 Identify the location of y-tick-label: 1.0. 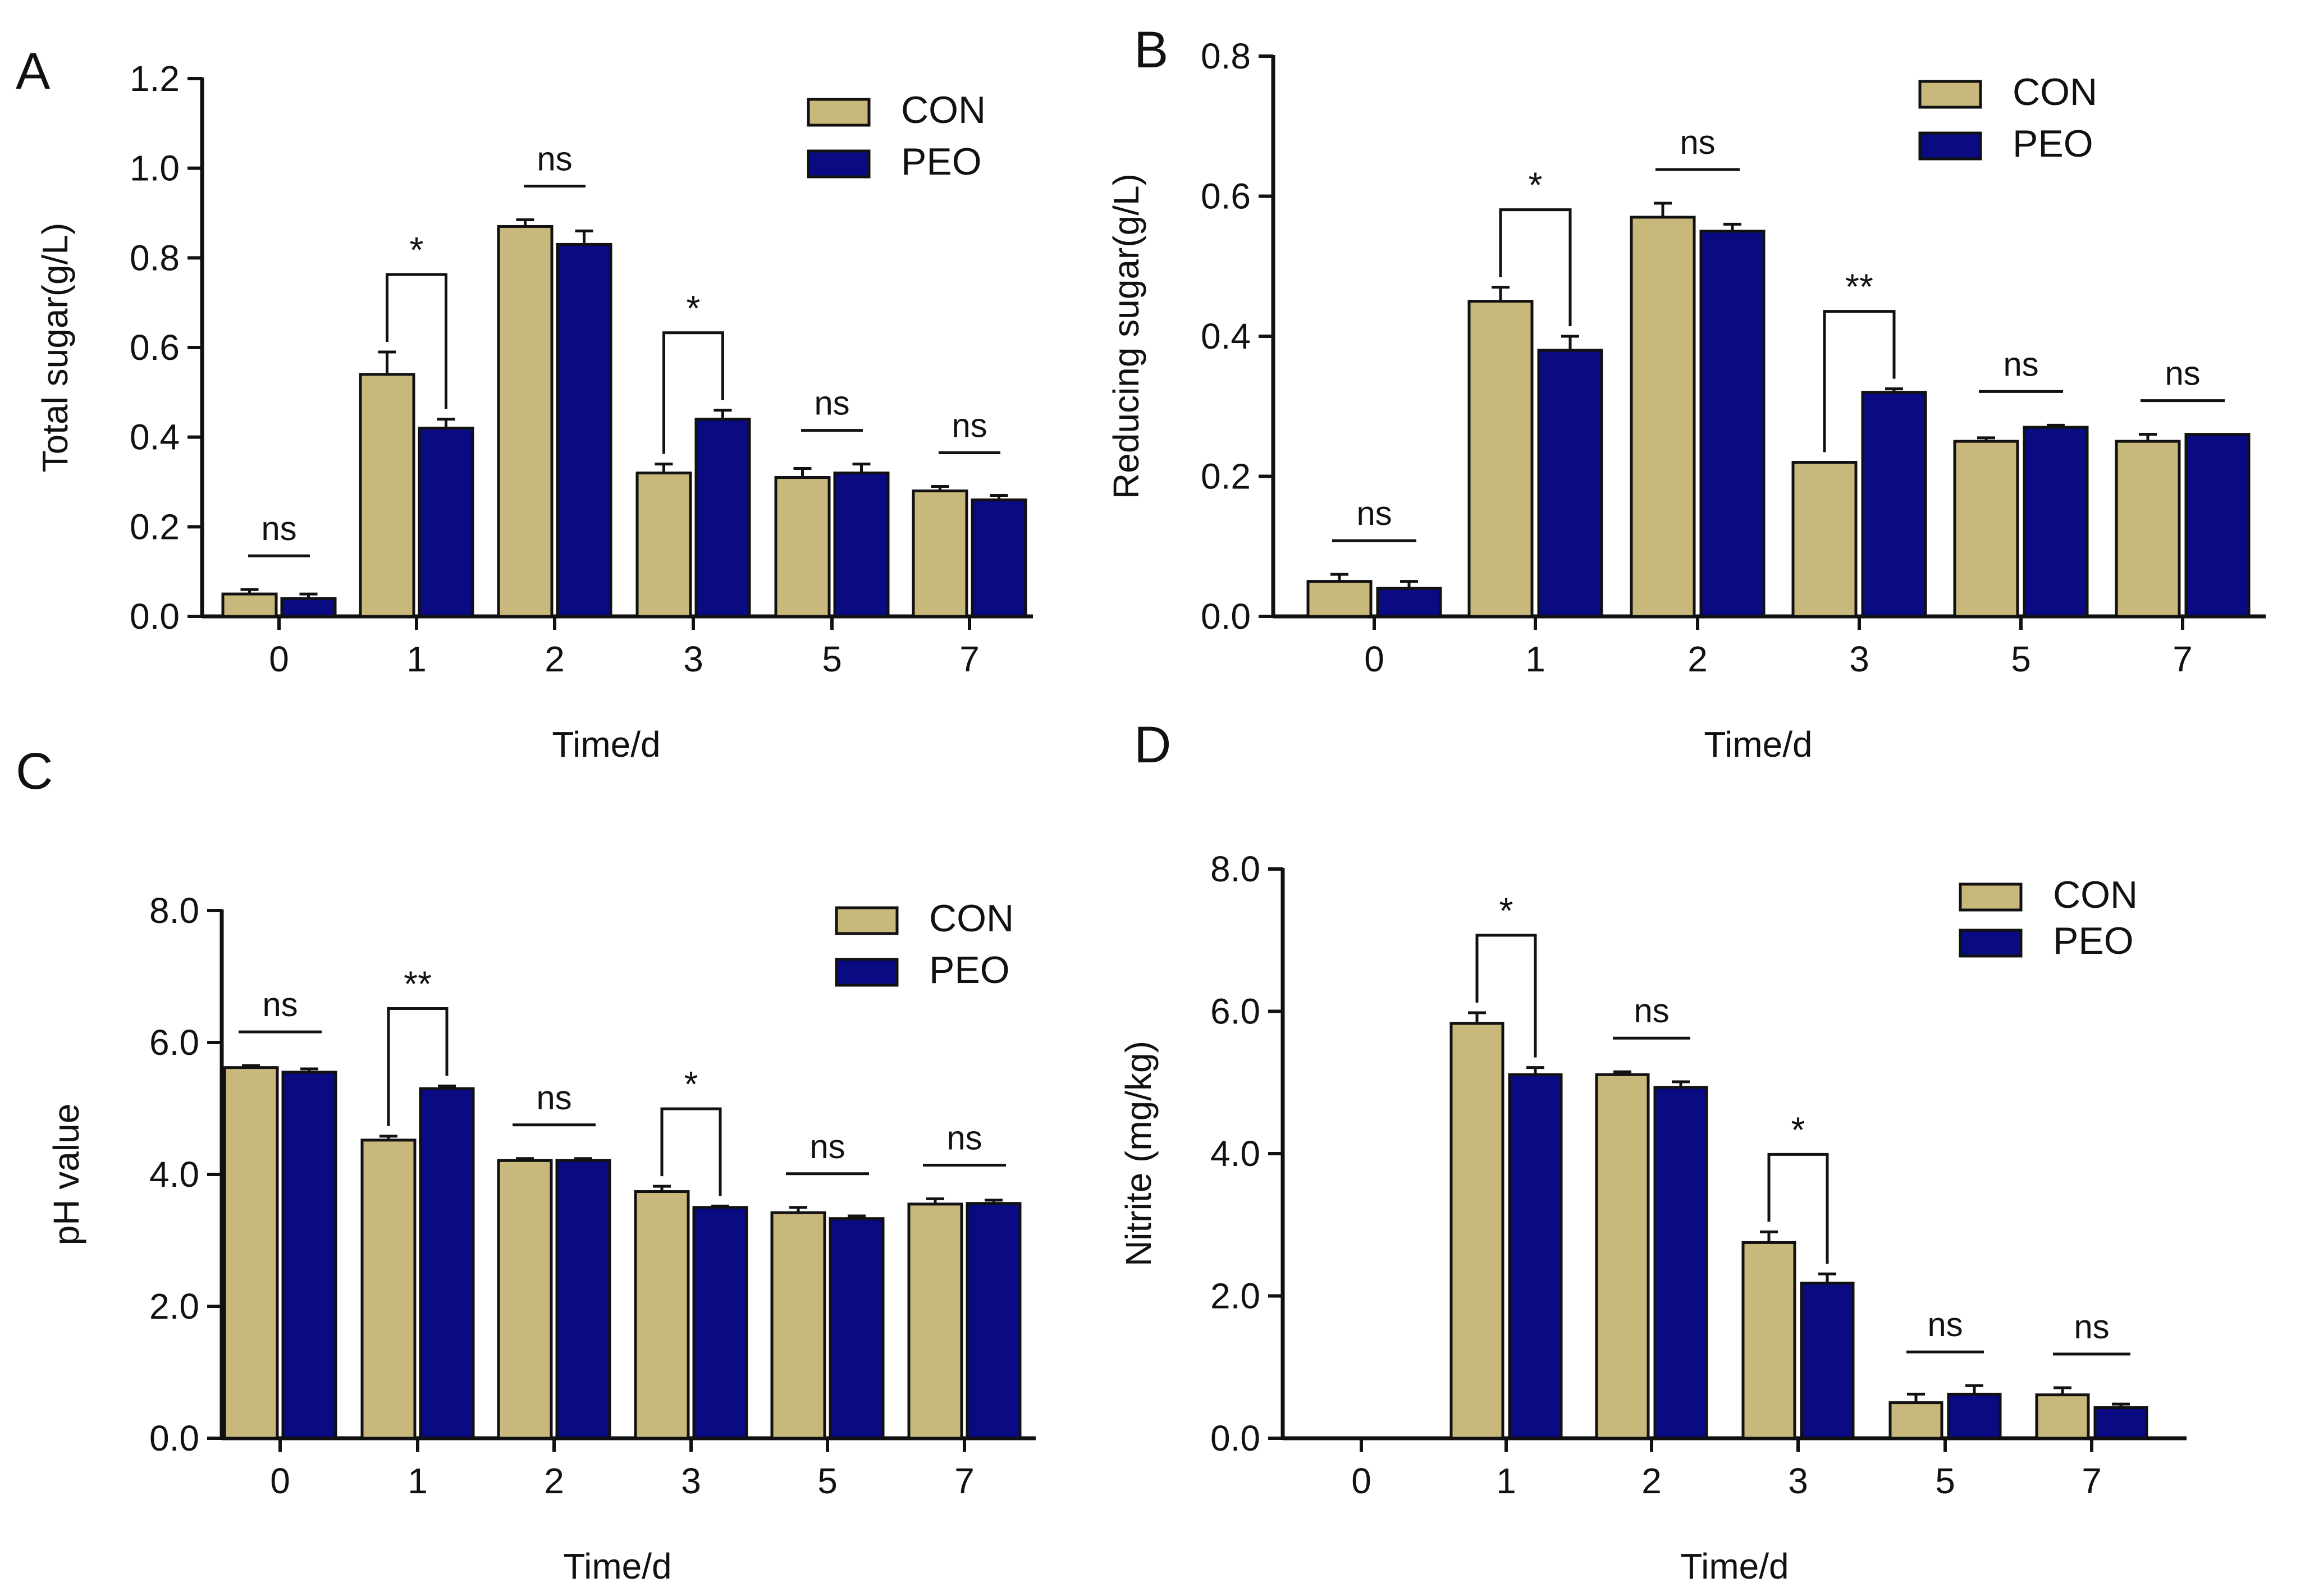
(155, 168).